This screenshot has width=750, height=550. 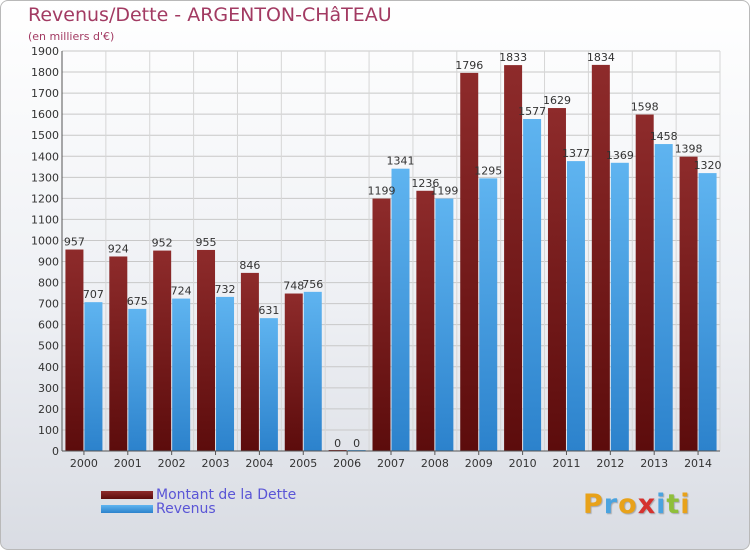 I want to click on data-label-debt: 955, so click(x=206, y=242).